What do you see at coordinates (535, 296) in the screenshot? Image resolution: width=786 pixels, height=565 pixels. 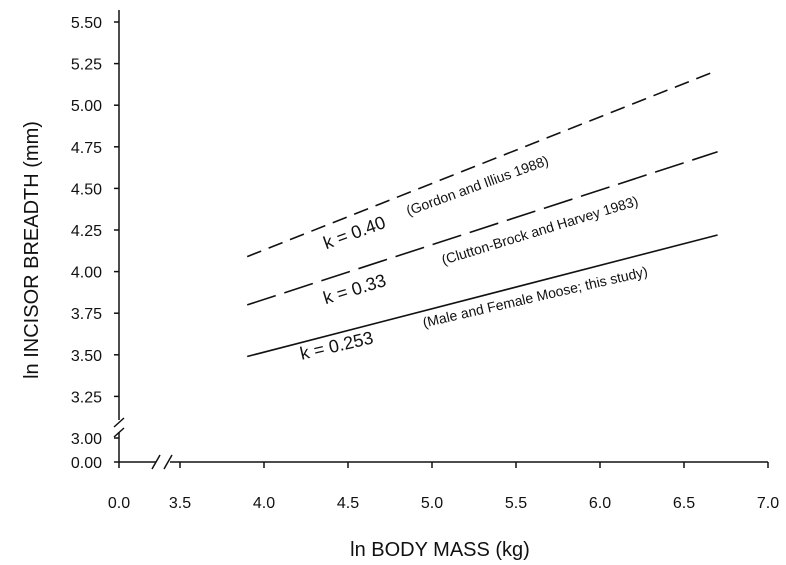 I see `annotation-label: (Male and Female Moose; this study)` at bounding box center [535, 296].